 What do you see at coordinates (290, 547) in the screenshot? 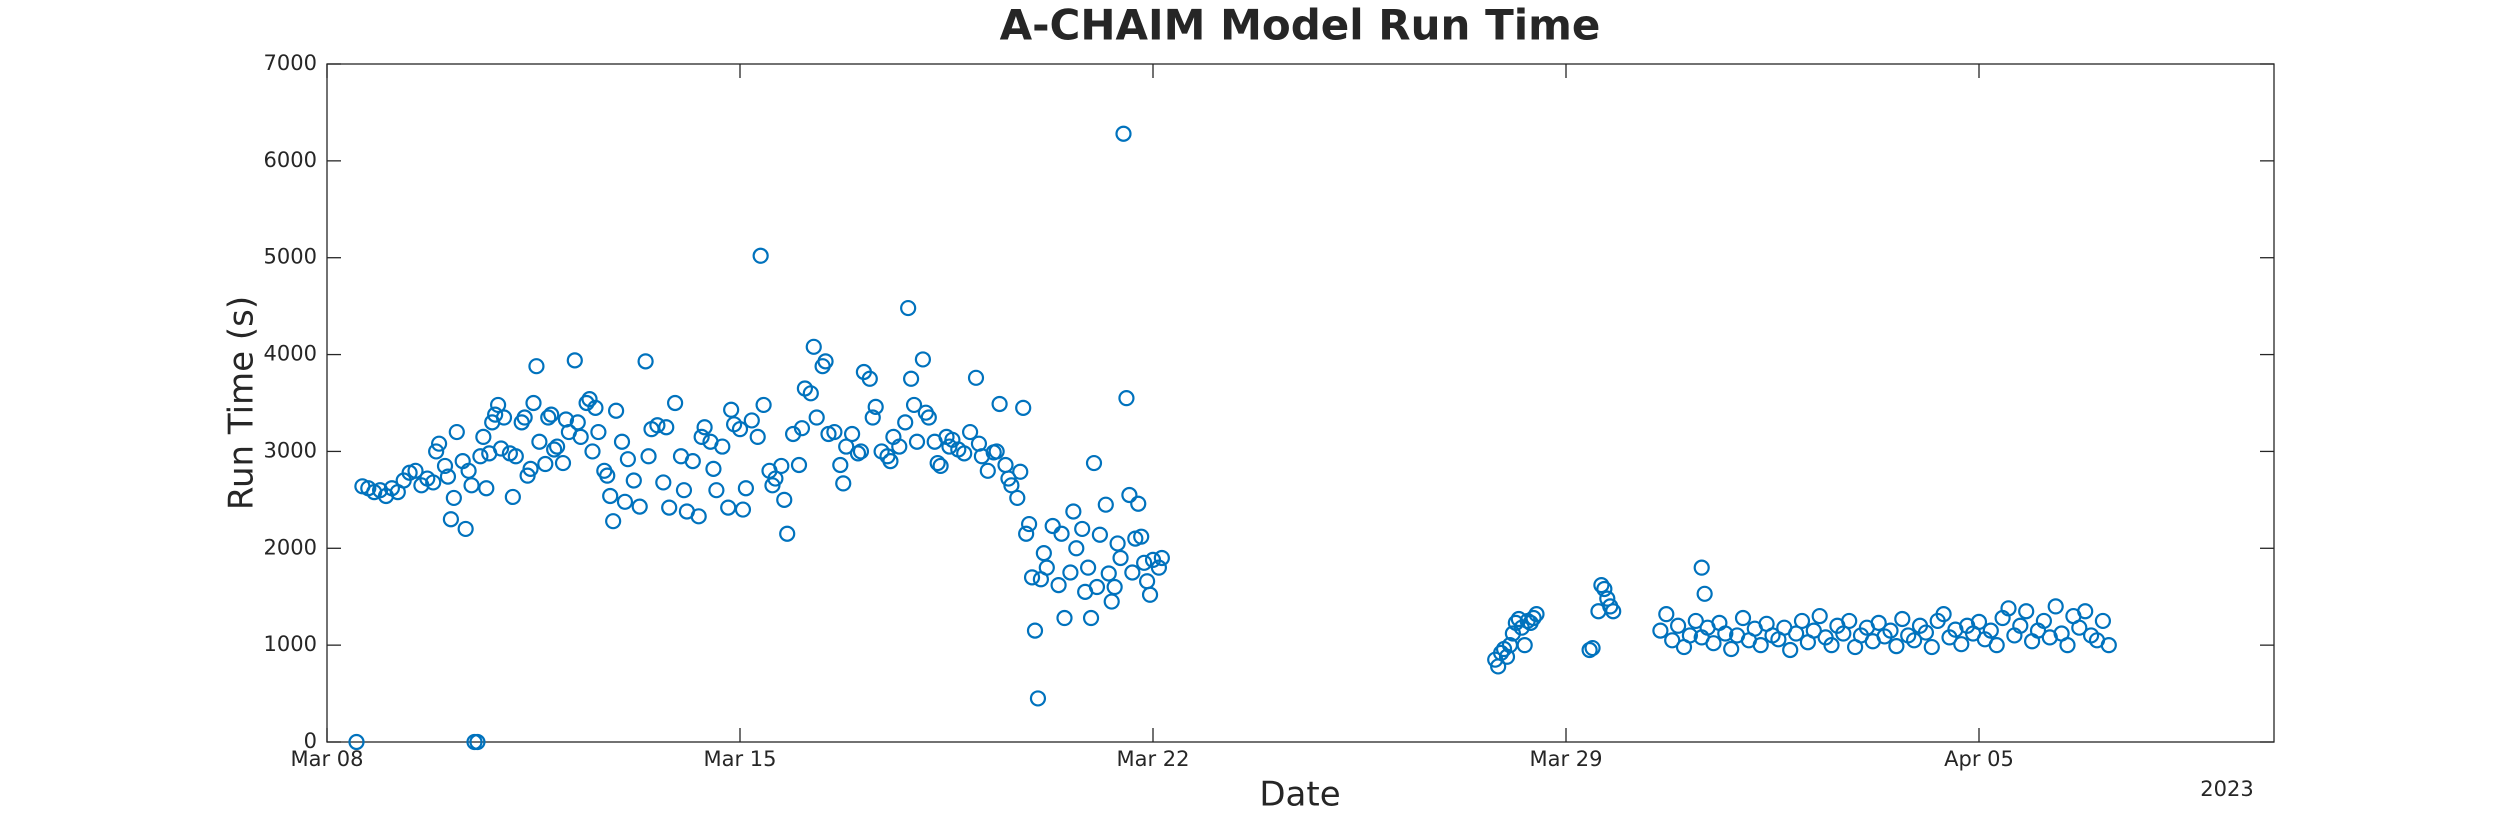
I see `y-tick-label: 2000` at bounding box center [290, 547].